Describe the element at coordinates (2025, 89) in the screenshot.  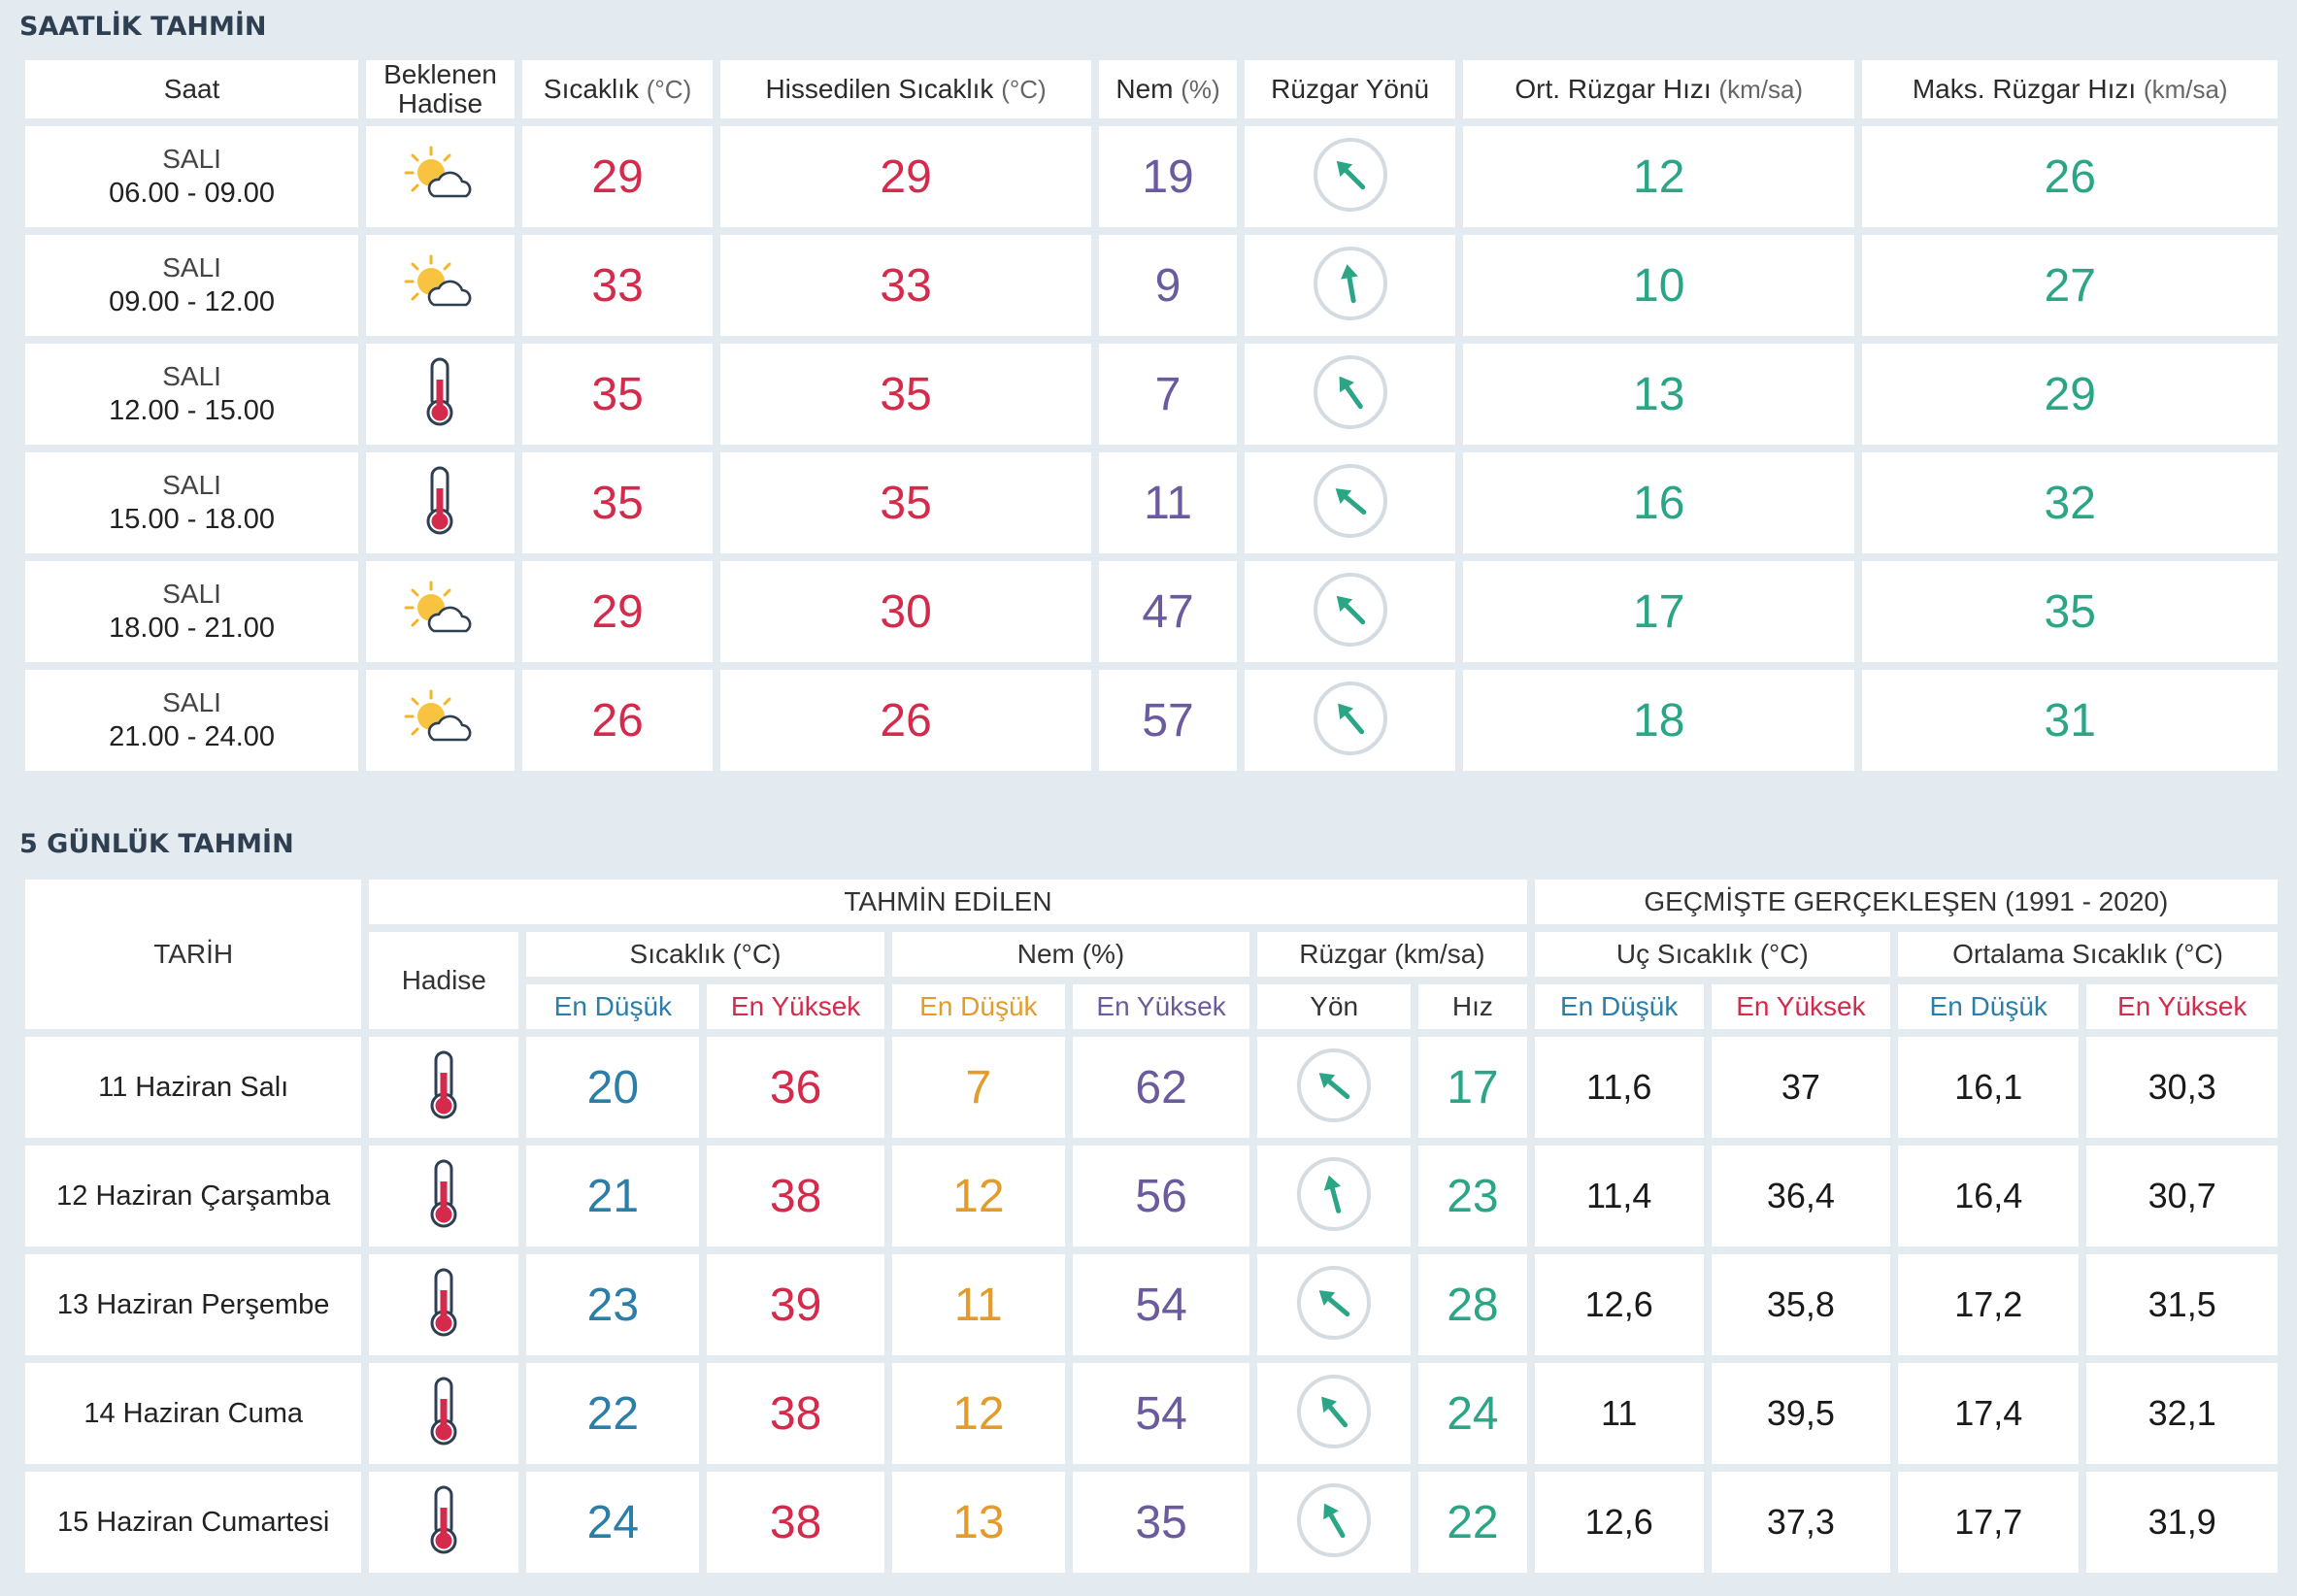
I see `col-maks-ruzgar-label: Maks. Rüzgar Hızı` at that location.